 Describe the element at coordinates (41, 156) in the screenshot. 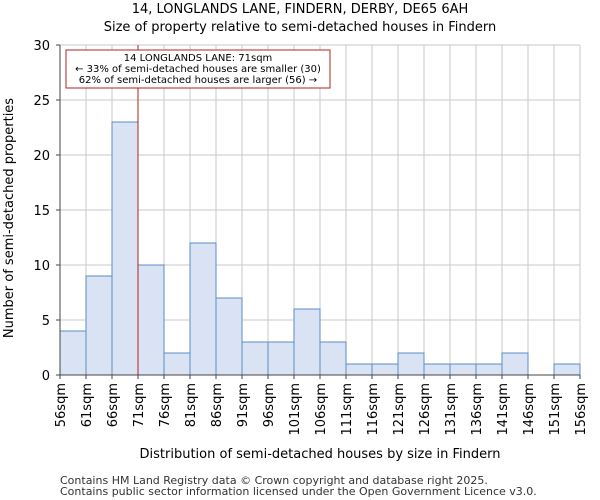

I see `y-tick-label: 20` at that location.